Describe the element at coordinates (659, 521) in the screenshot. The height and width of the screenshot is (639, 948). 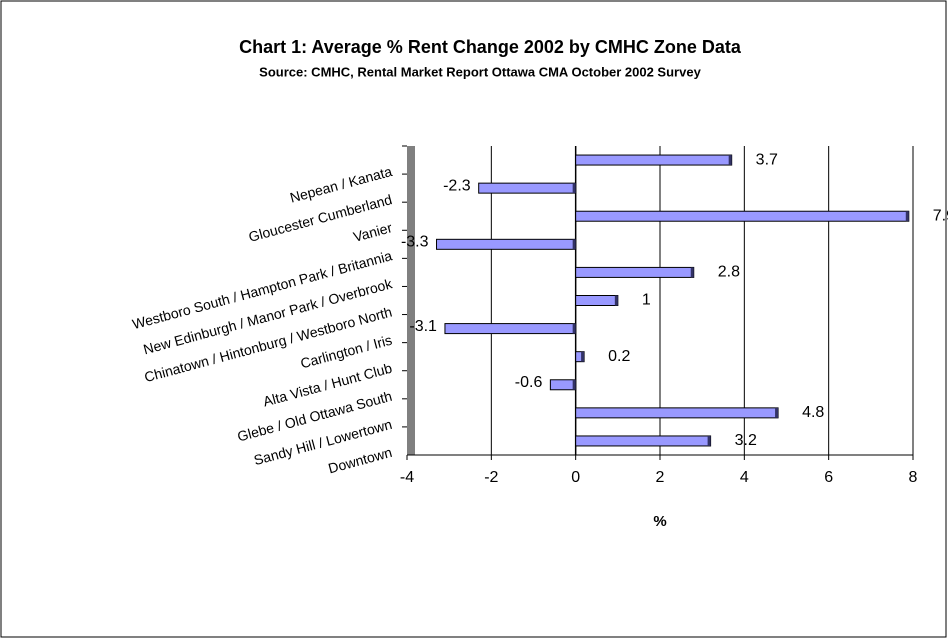
I see `x-axis-label: %` at that location.